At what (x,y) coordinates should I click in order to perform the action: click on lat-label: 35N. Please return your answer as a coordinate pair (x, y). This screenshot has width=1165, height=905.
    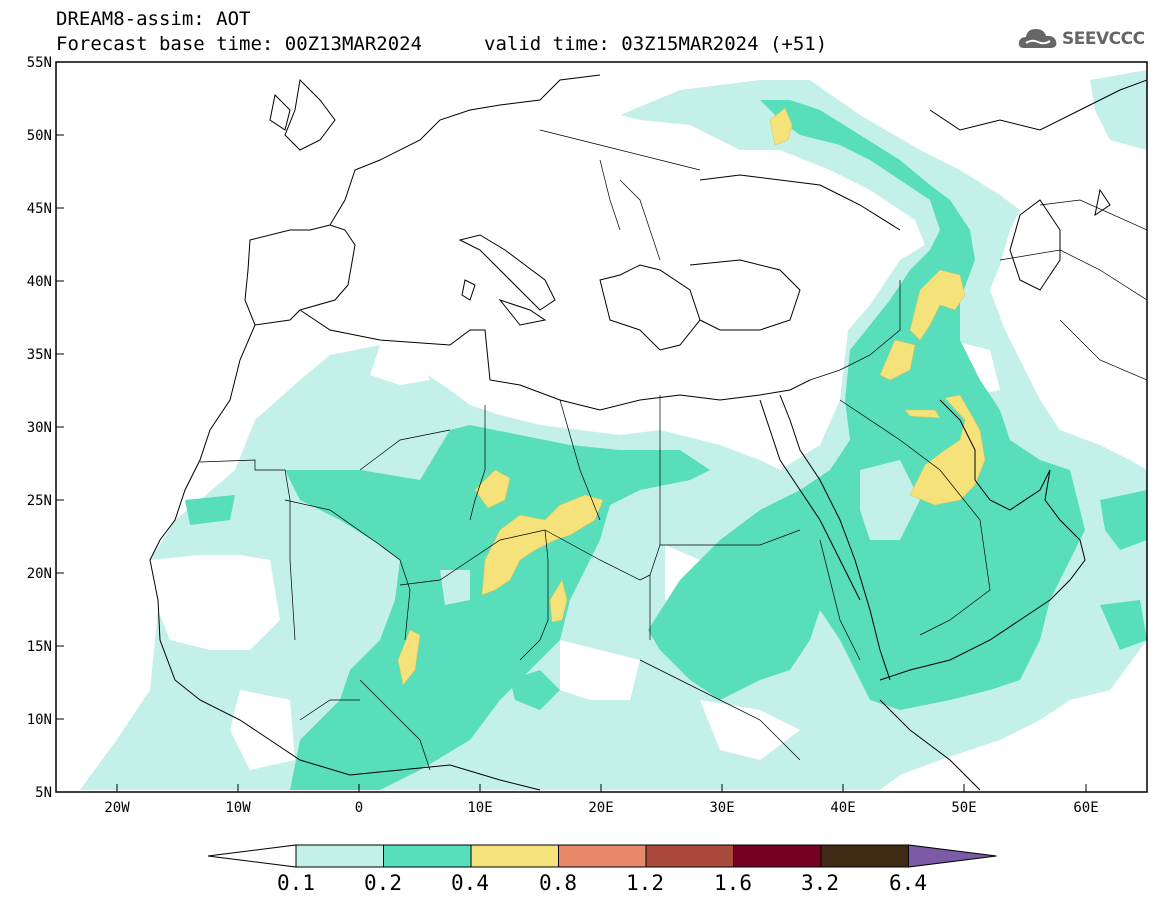
    Looking at the image, I should click on (39, 355).